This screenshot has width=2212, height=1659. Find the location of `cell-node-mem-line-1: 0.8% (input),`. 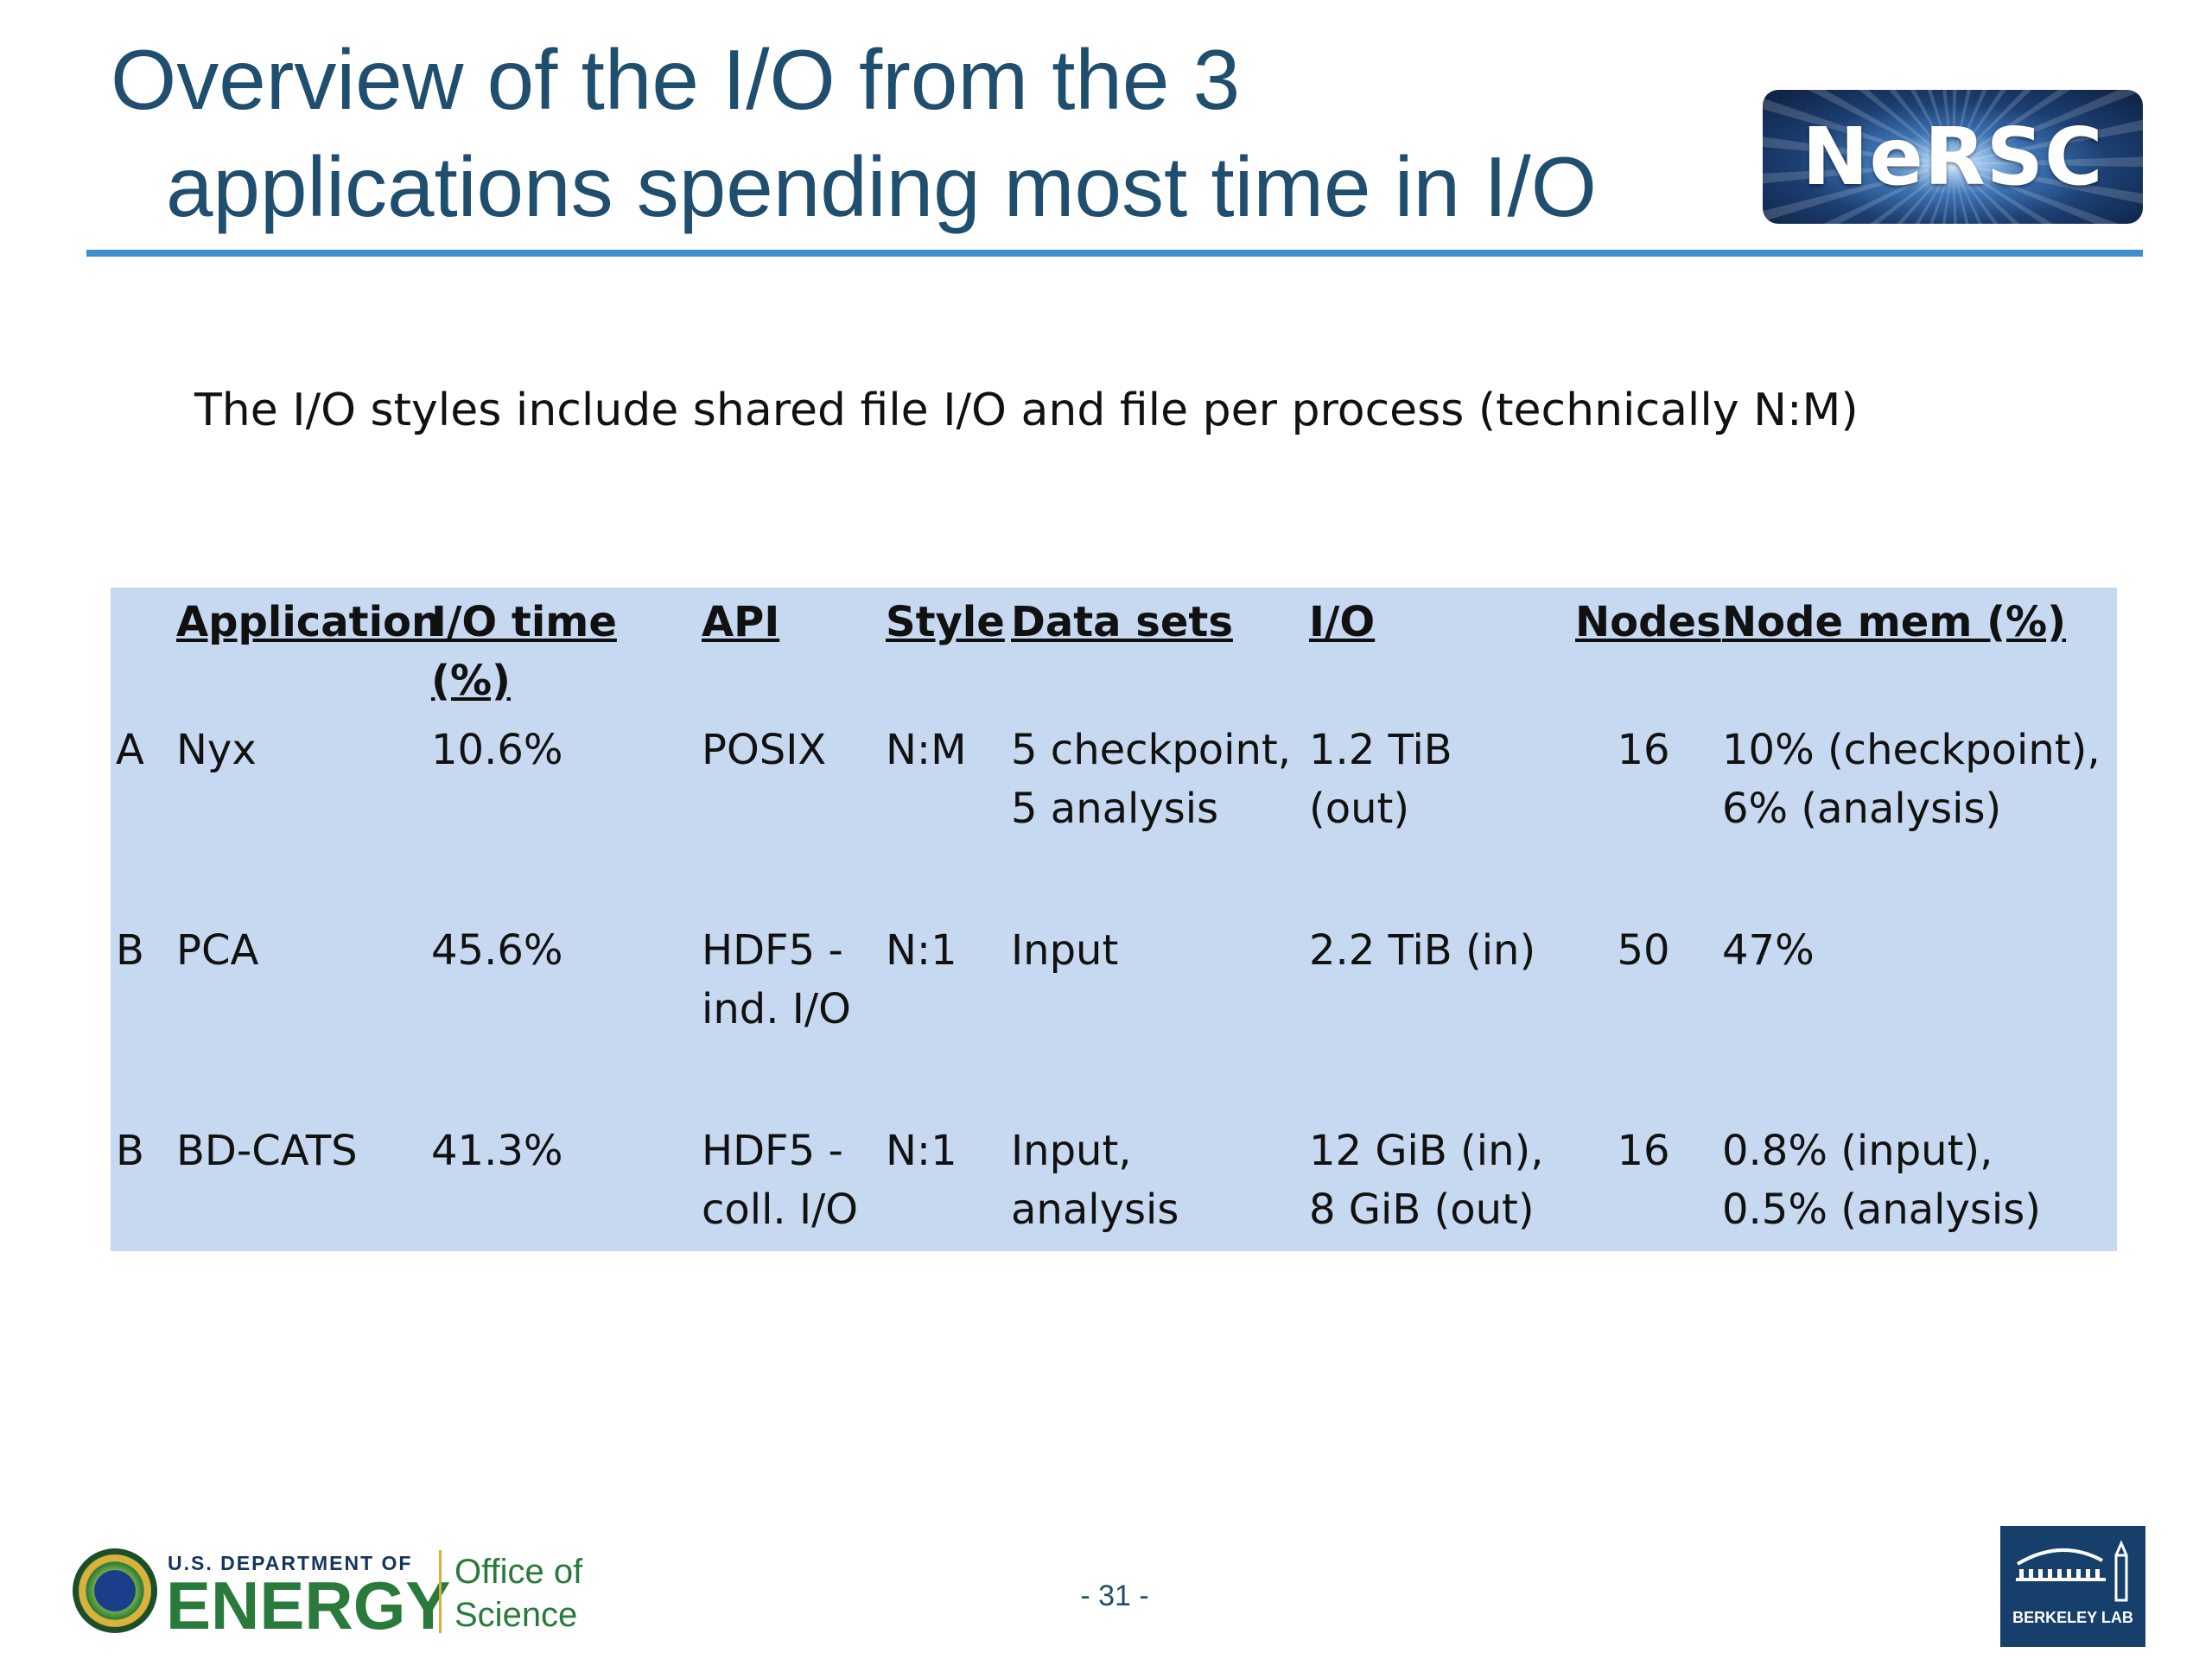

cell-node-mem-line-1: 0.8% (input), is located at coordinates (1857, 1151).